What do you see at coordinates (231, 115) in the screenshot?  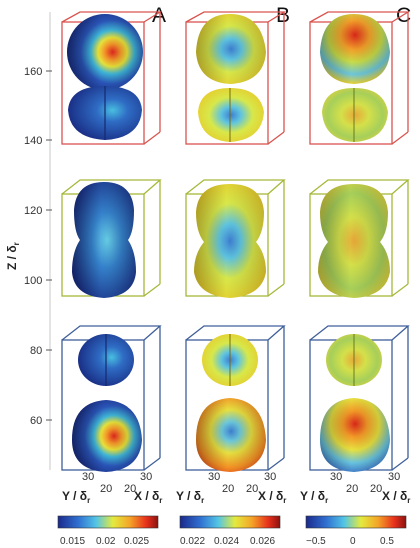 I see `isosurface-b-top-lower` at bounding box center [231, 115].